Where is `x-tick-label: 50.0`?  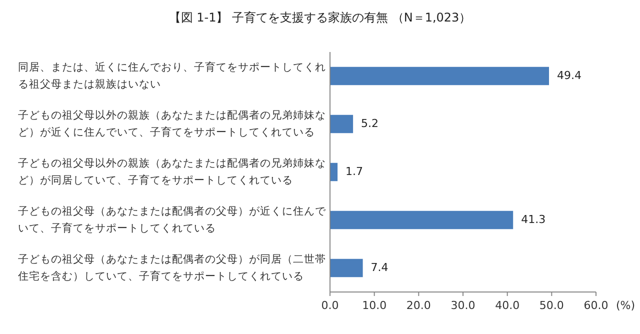 x-tick-label: 50.0 is located at coordinates (551, 305).